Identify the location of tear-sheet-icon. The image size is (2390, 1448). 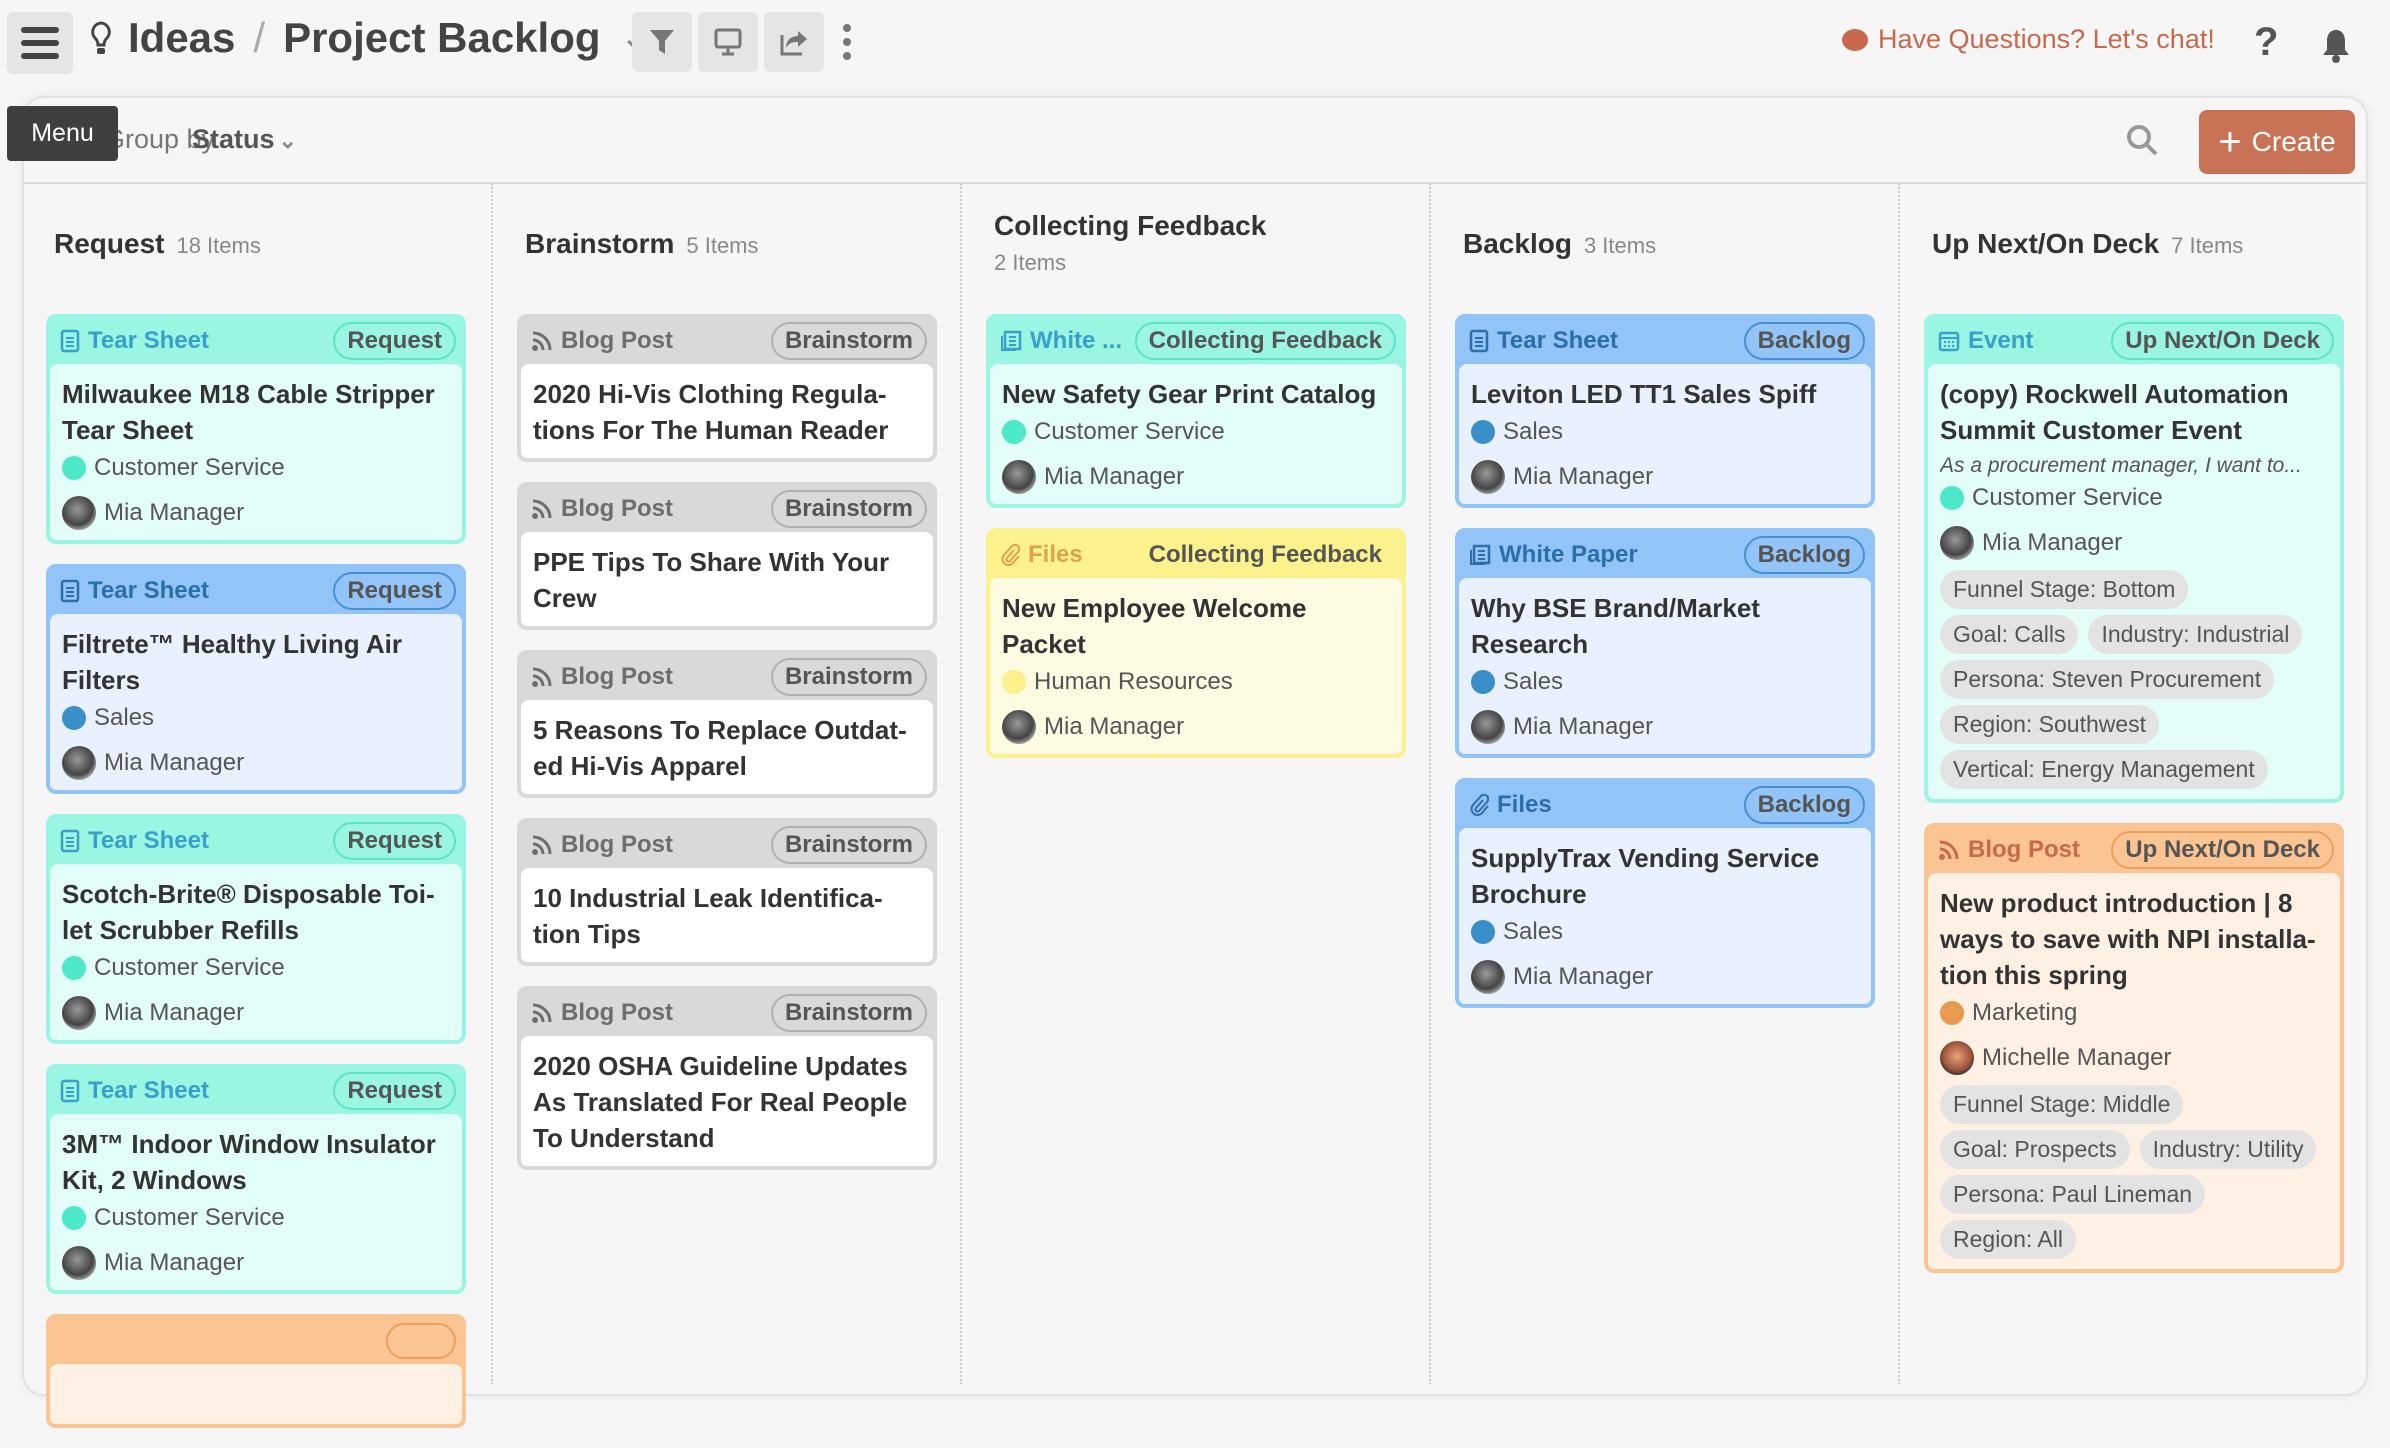
(70, 341).